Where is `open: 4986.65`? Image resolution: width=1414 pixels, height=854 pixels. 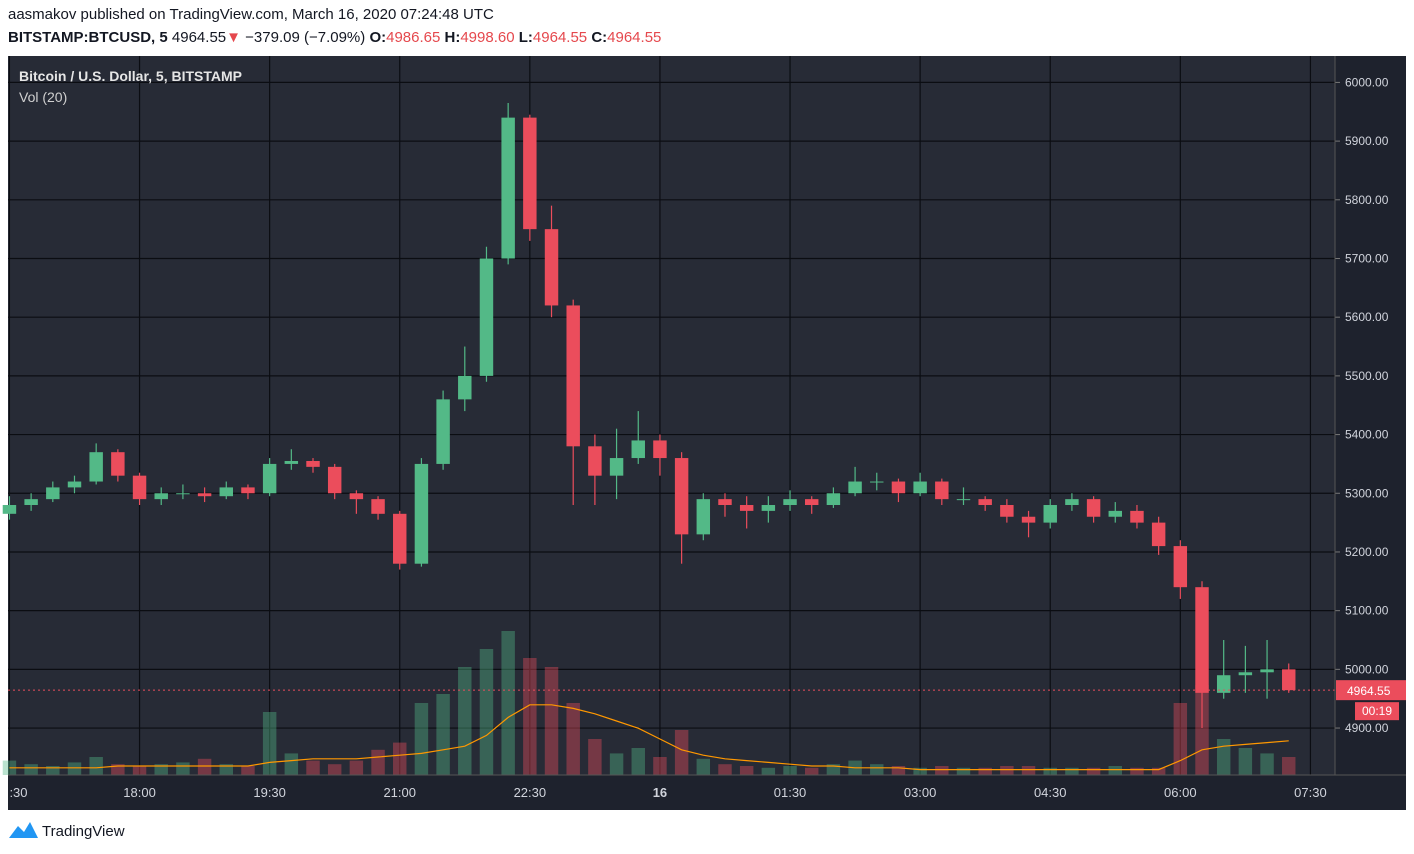 open: 4986.65 is located at coordinates (413, 37).